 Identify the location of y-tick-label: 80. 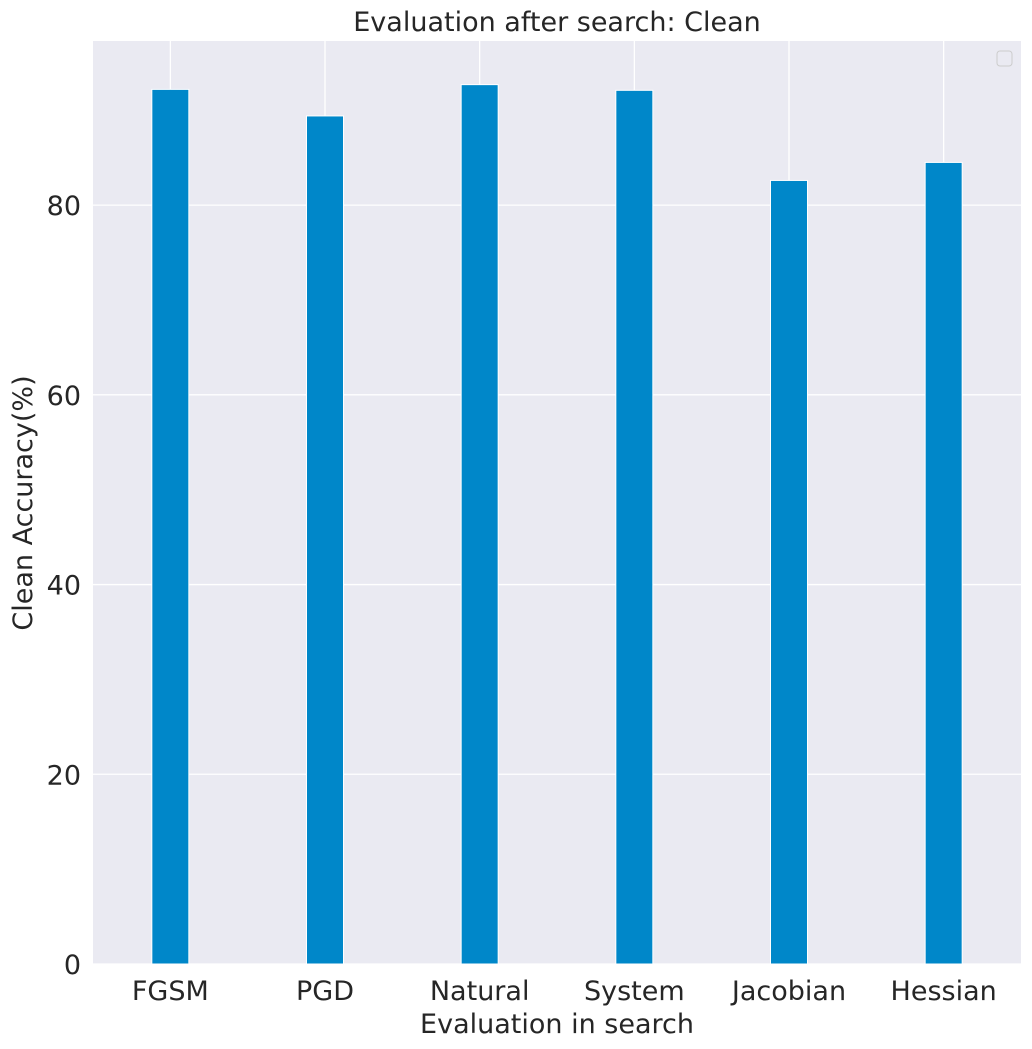
(64, 206).